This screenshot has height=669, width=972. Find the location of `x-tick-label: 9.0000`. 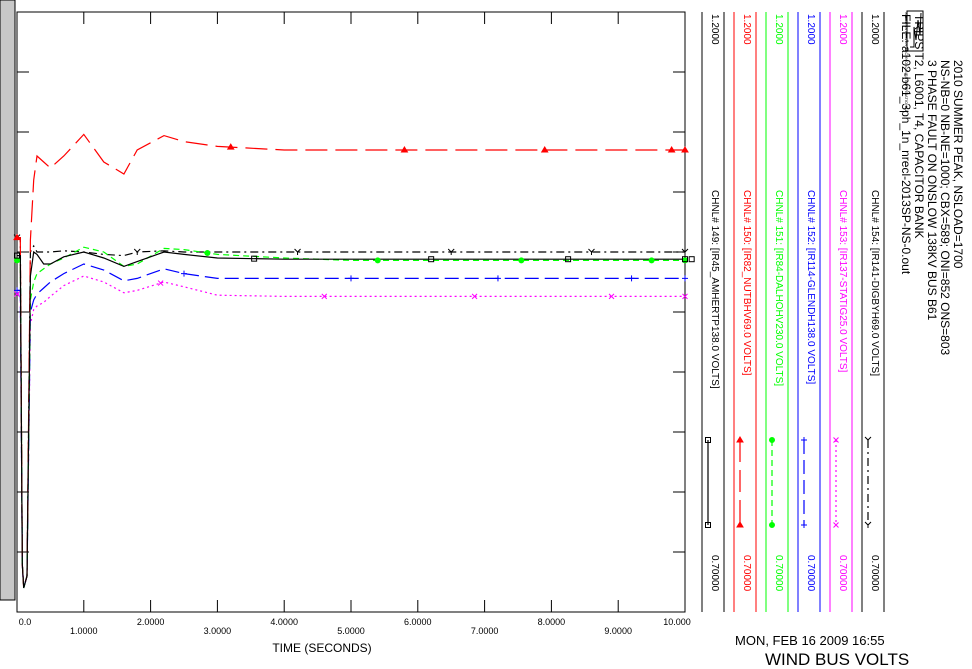

x-tick-label: 9.0000 is located at coordinates (618, 631).